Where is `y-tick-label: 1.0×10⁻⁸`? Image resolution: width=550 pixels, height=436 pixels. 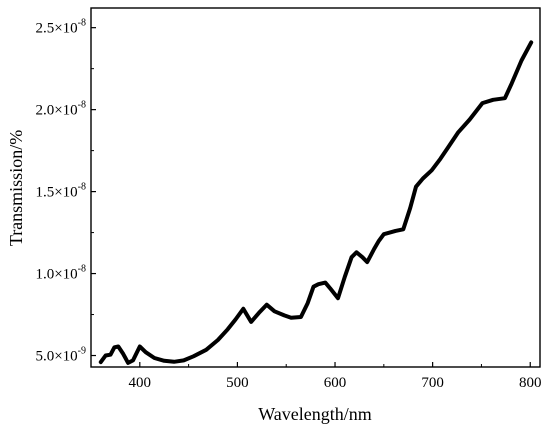 y-tick-label: 1.0×10⁻⁸ is located at coordinates (60, 273).